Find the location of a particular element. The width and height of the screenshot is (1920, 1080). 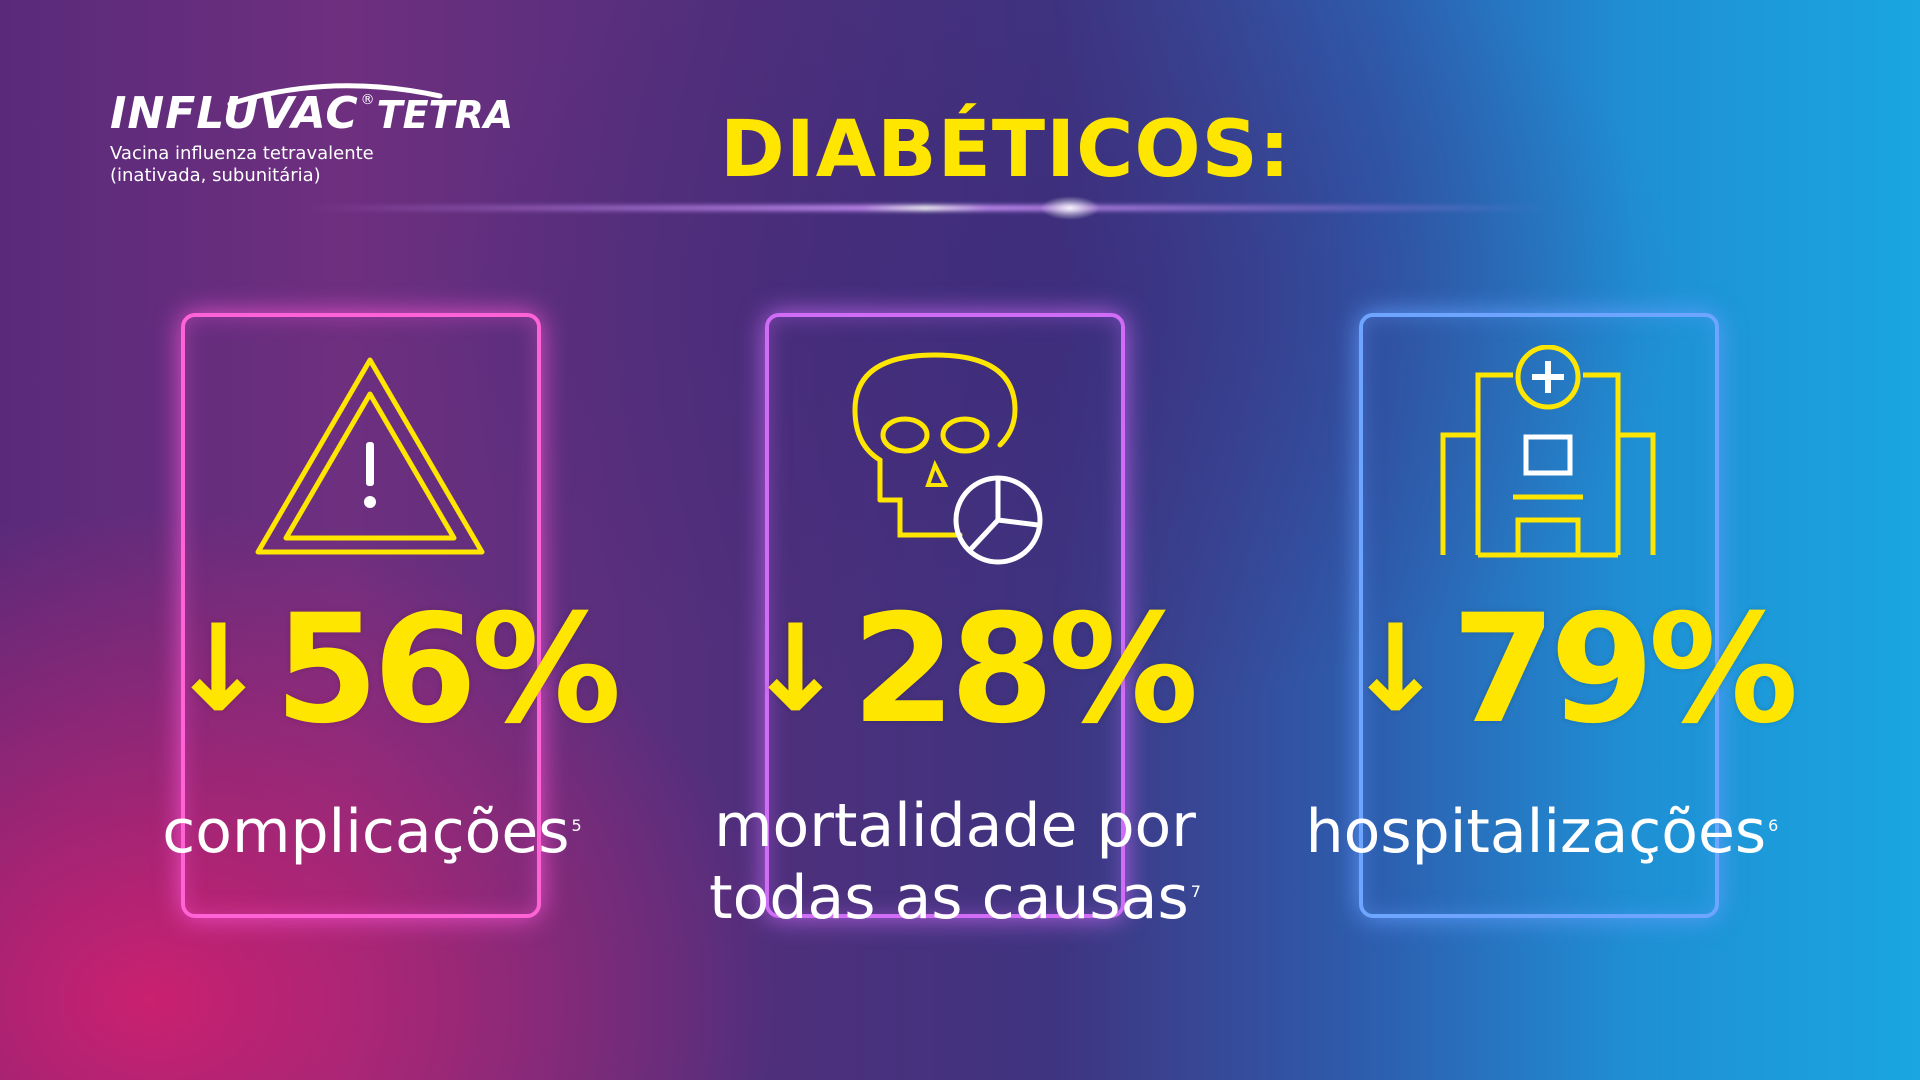

stat-complications: ↓ 56% is located at coordinates (395, 670).